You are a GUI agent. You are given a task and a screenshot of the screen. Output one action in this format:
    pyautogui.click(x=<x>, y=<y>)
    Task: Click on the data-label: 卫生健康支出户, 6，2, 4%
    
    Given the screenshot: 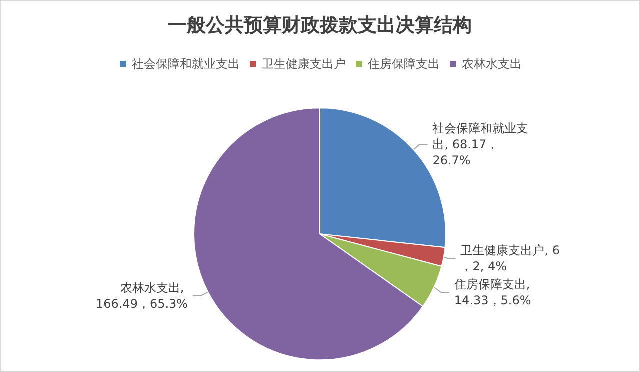 What is the action you would take?
    pyautogui.click(x=510, y=259)
    